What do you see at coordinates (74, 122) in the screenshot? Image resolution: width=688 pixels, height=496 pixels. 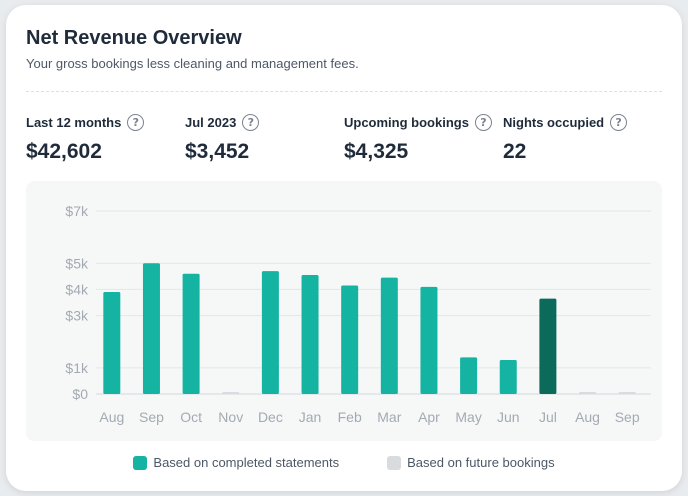 I see `stat-label: Last 12 months` at bounding box center [74, 122].